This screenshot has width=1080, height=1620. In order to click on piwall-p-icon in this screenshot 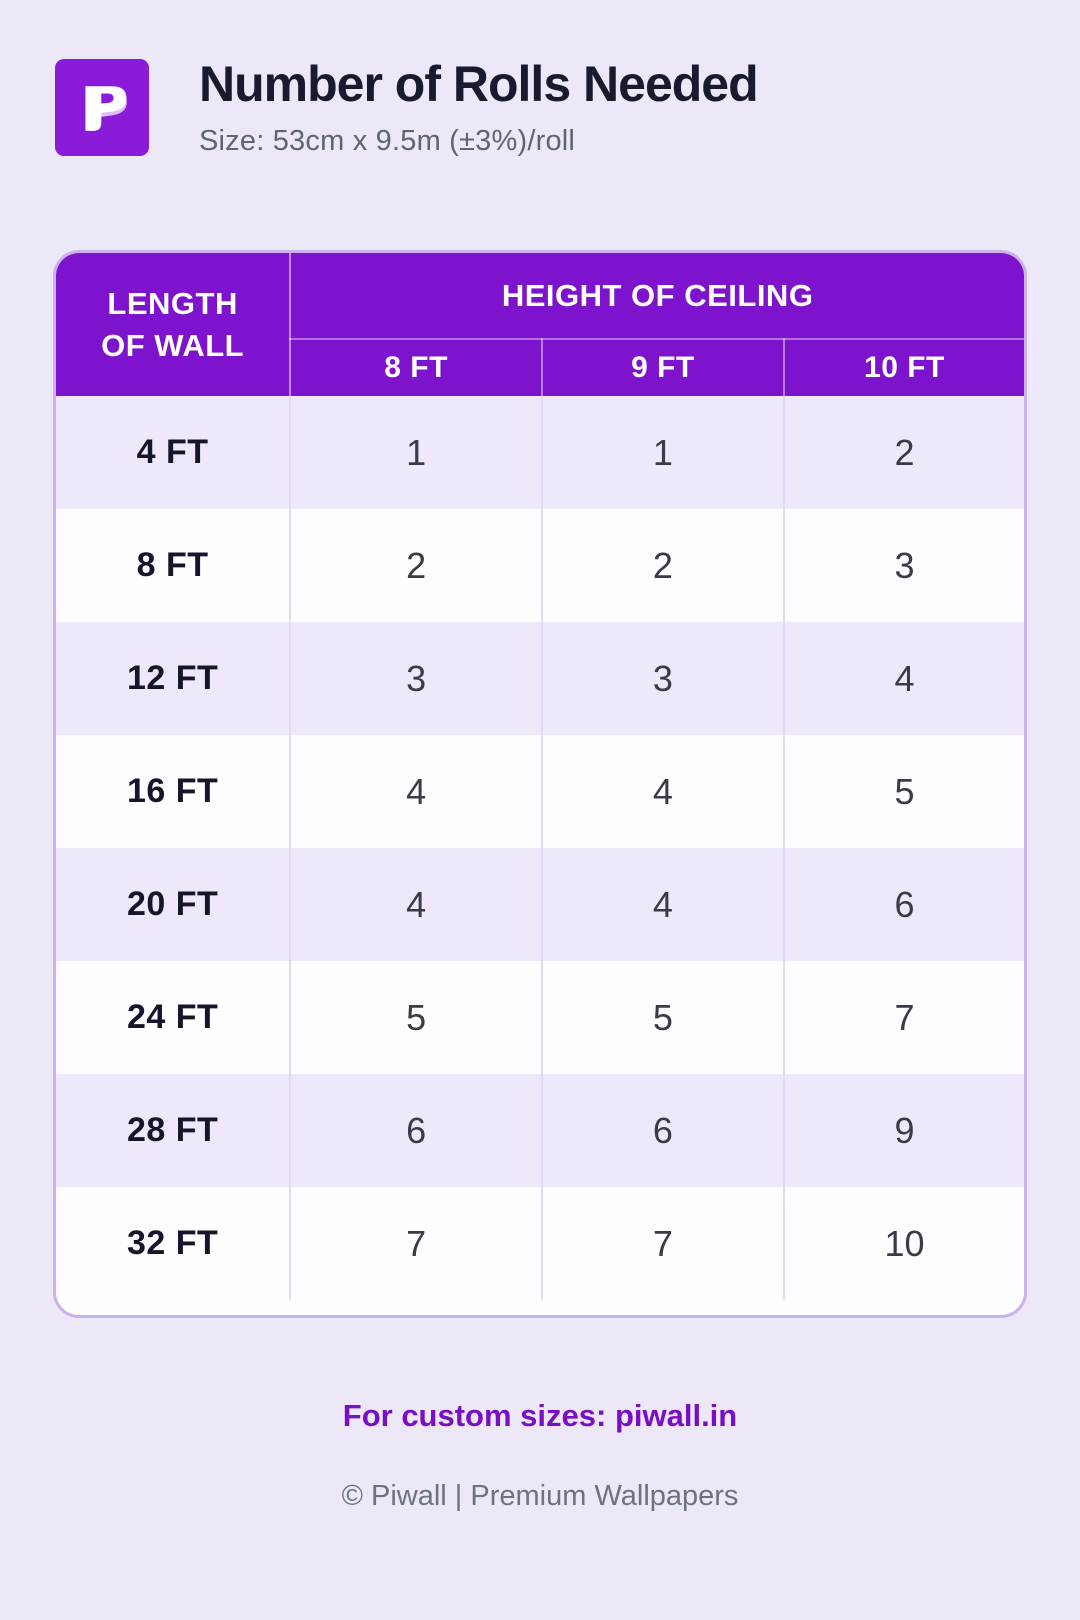, I will do `click(102, 107)`.